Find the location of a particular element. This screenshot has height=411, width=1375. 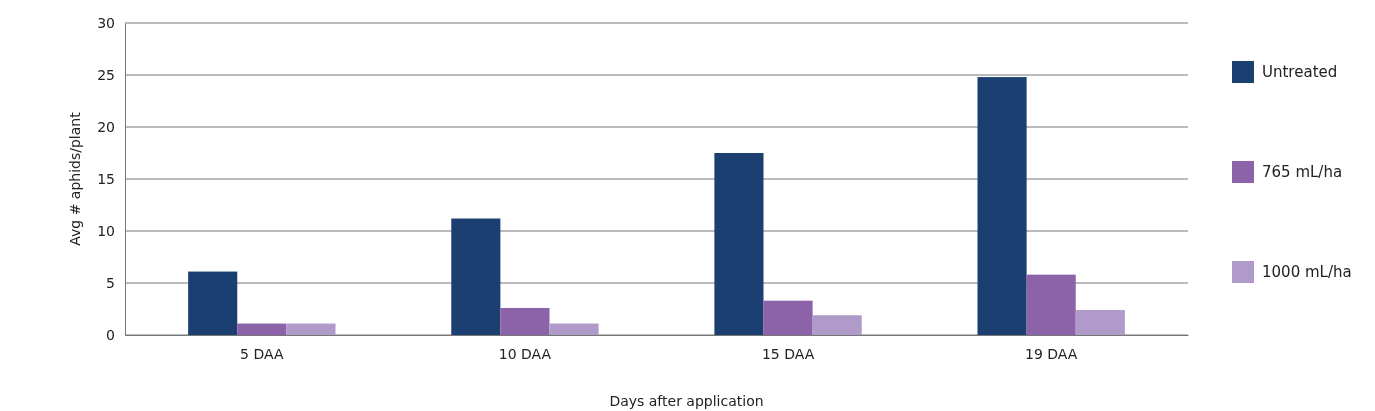

y-axis-title: Avg # aphids/plant is located at coordinates (75, 178).